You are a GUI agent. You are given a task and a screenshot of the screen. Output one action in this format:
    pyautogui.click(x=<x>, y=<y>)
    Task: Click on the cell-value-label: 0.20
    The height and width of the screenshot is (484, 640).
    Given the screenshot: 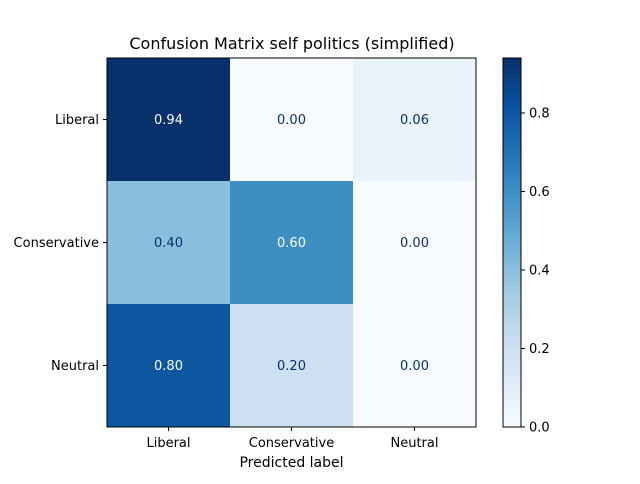 What is the action you would take?
    pyautogui.click(x=291, y=366)
    